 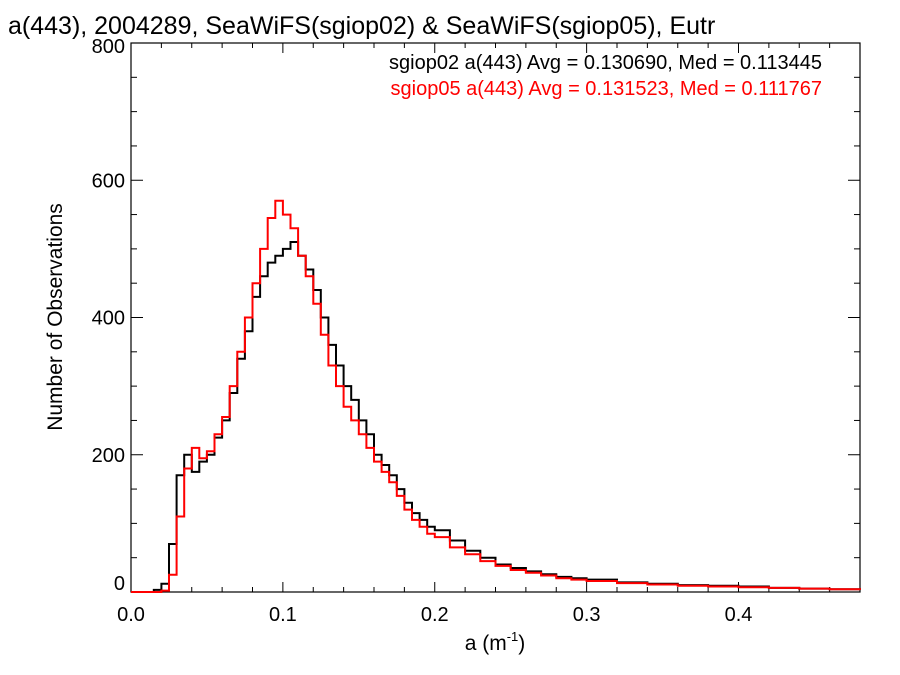 I want to click on y-tick-label: 600, so click(x=108, y=181).